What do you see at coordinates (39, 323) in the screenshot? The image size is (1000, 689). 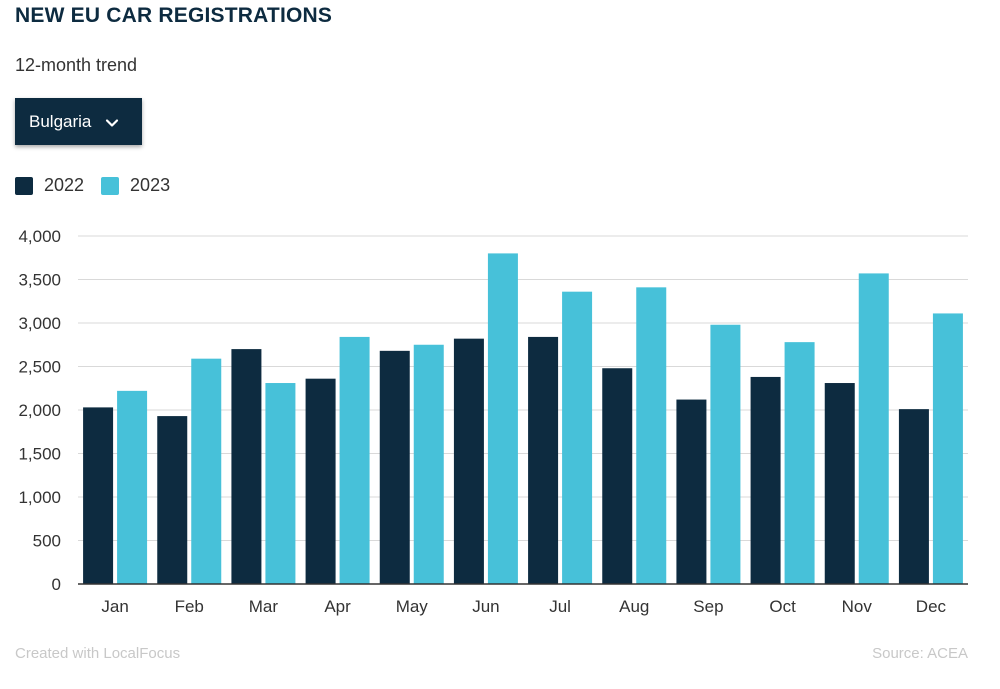 I see `y-tick-label: 3,000` at bounding box center [39, 323].